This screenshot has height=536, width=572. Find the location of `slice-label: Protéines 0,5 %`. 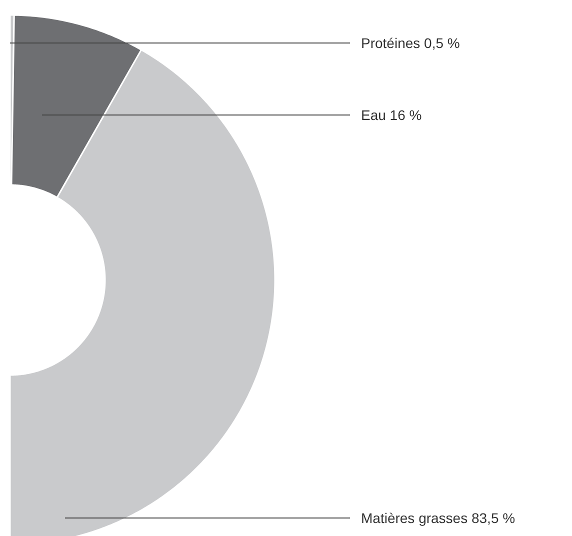

slice-label: Protéines 0,5 % is located at coordinates (410, 43).